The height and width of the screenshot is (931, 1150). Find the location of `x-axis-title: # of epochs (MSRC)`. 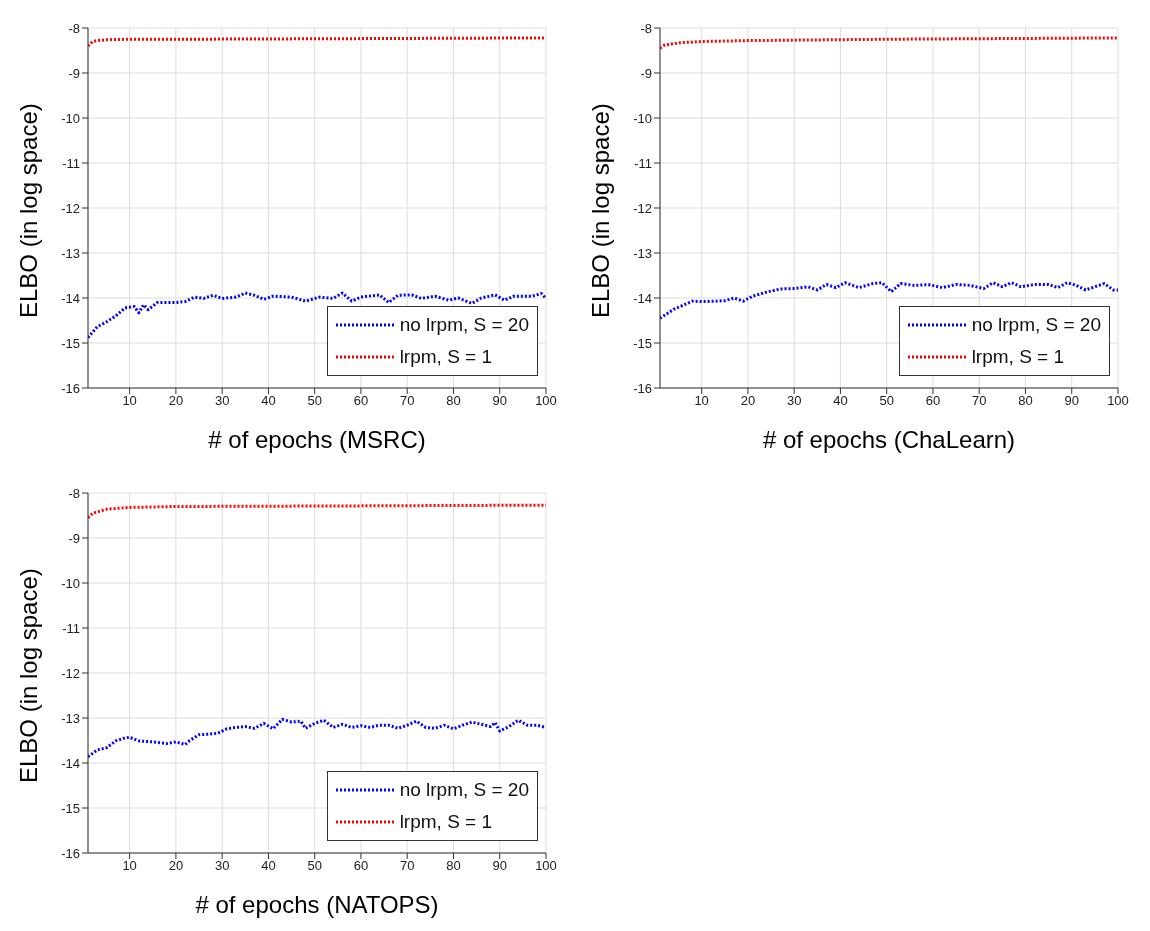

x-axis-title: # of epochs (MSRC) is located at coordinates (317, 439).